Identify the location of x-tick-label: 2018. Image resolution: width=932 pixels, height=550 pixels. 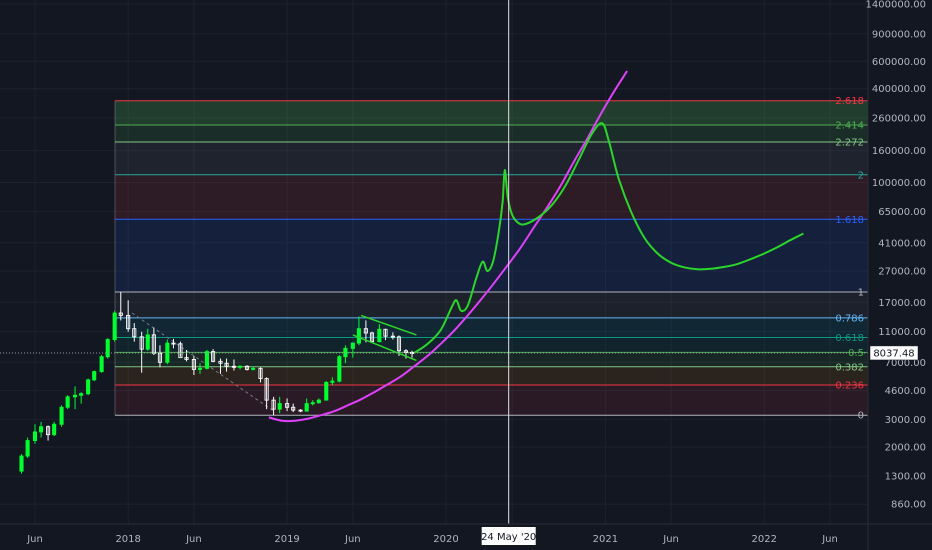
(127, 539).